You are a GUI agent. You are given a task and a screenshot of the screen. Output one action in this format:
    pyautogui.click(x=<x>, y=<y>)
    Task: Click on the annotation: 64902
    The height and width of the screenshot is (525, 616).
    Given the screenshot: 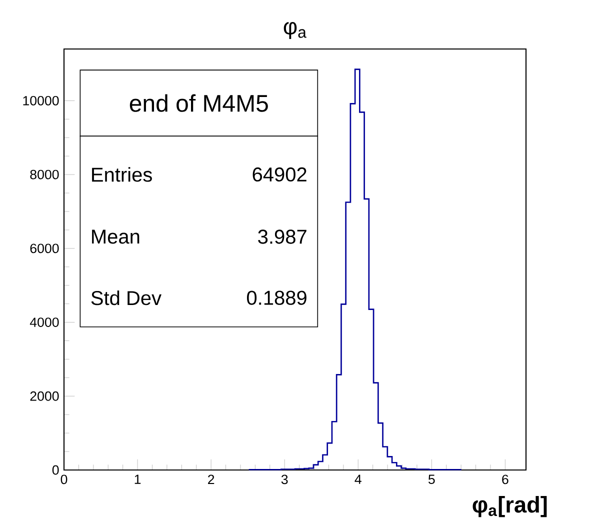 What is the action you would take?
    pyautogui.click(x=279, y=174)
    